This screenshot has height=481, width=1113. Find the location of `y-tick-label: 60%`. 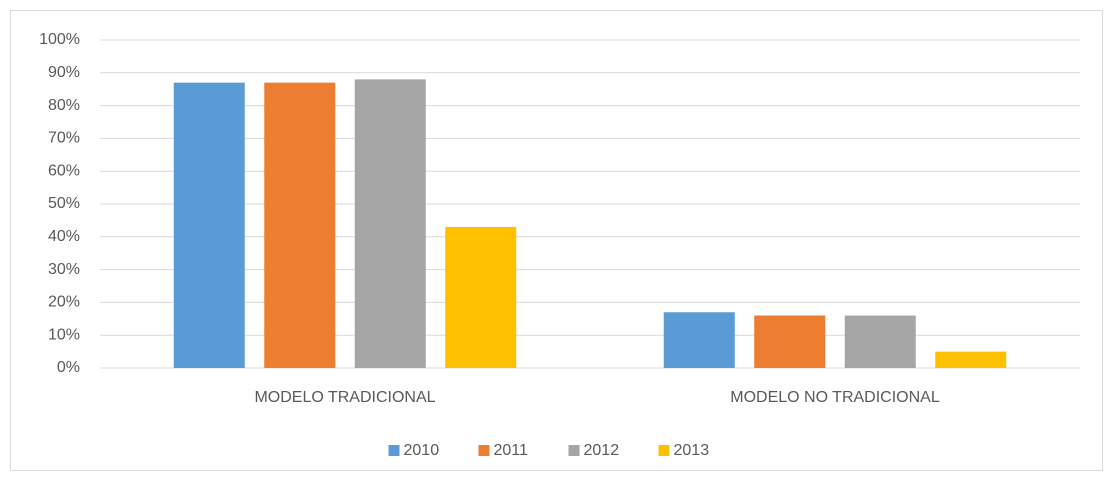

y-tick-label: 60% is located at coordinates (64, 170).